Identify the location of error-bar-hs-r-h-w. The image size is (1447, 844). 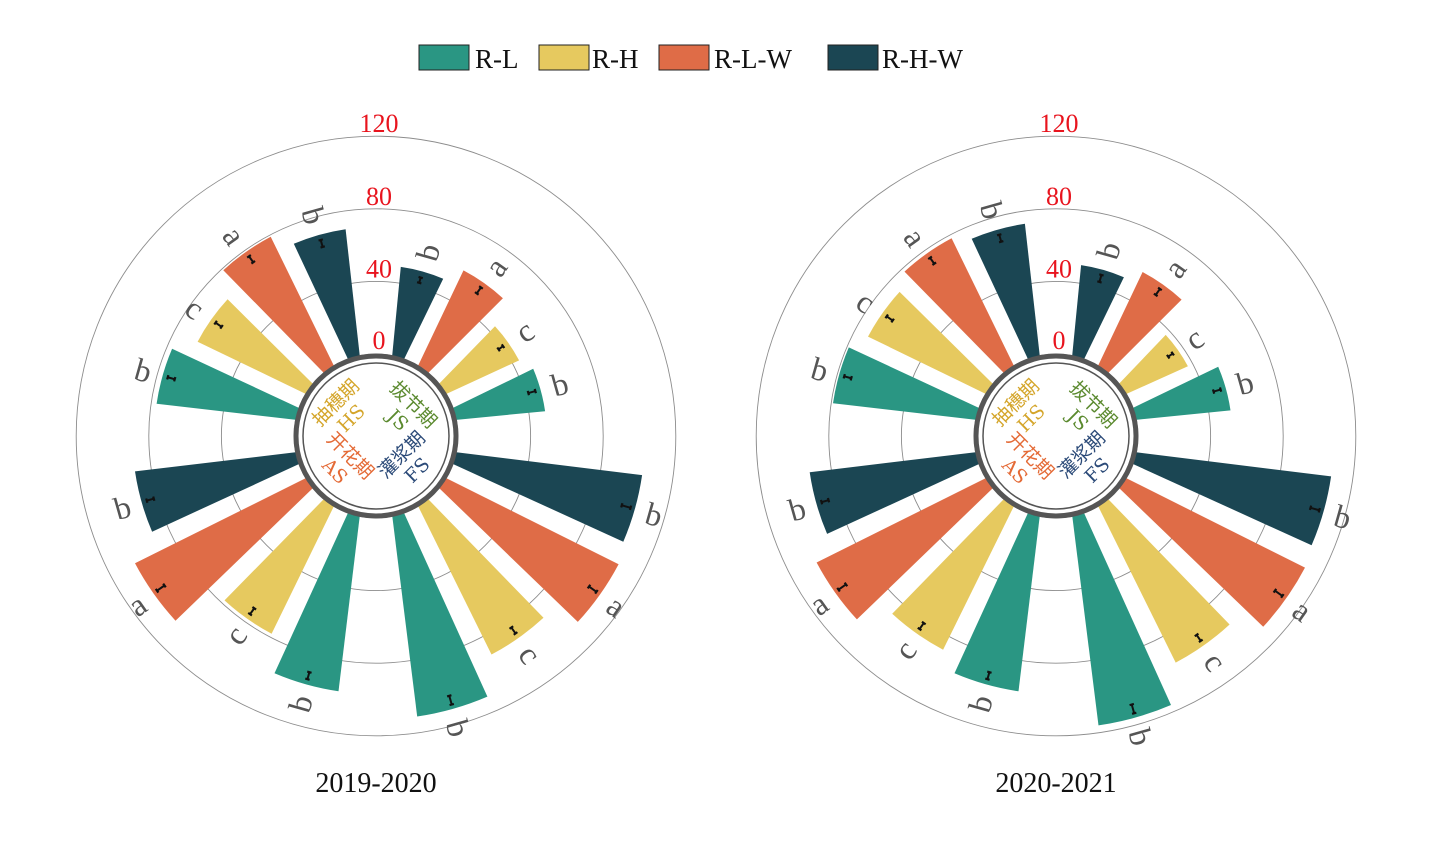
(322, 243).